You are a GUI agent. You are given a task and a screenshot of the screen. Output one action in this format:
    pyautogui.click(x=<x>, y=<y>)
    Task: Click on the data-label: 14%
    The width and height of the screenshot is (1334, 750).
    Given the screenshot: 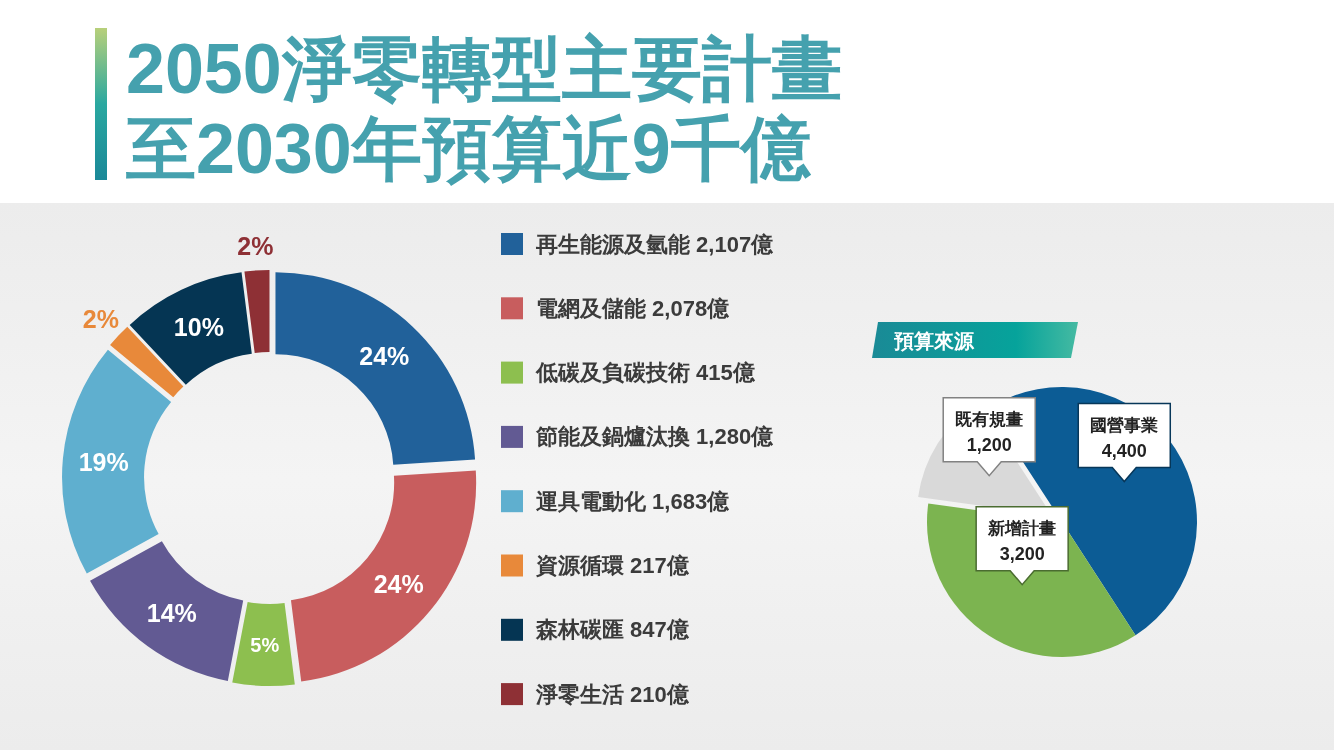 What is the action you would take?
    pyautogui.click(x=171, y=613)
    